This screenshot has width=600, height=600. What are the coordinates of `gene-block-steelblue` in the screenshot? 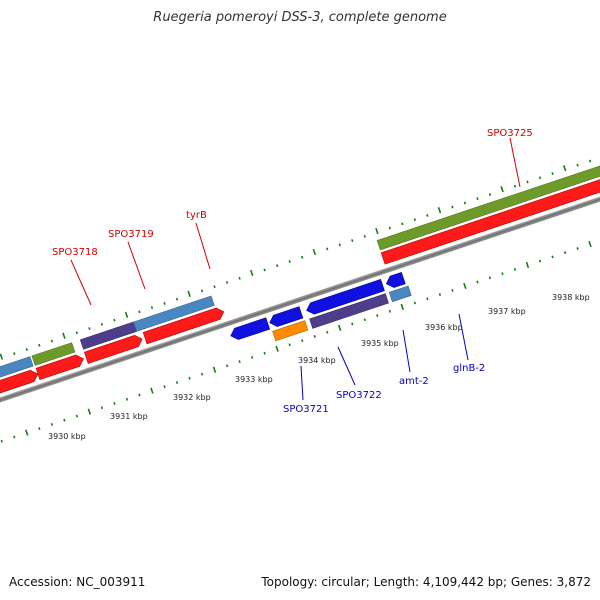 It's located at (17, 378).